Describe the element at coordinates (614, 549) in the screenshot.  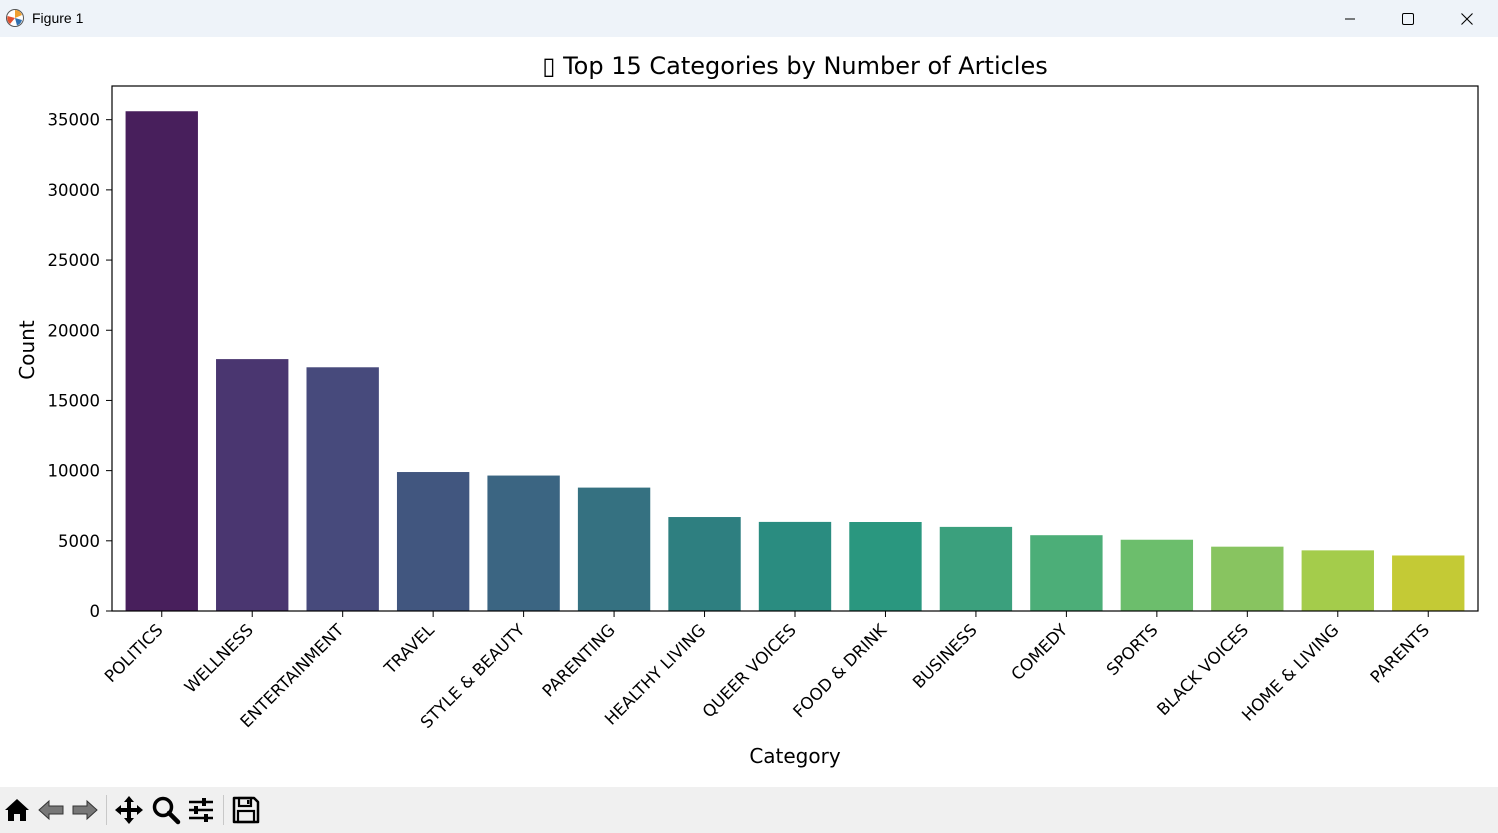
I see `bar-parenting` at that location.